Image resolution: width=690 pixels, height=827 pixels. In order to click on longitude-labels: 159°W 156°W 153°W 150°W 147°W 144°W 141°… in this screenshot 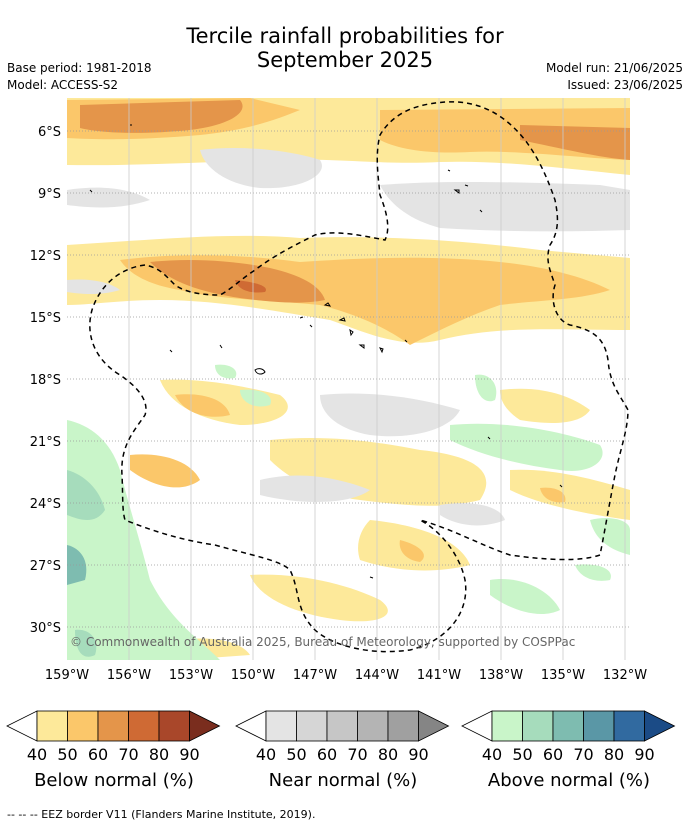, I will do `click(346, 675)`.